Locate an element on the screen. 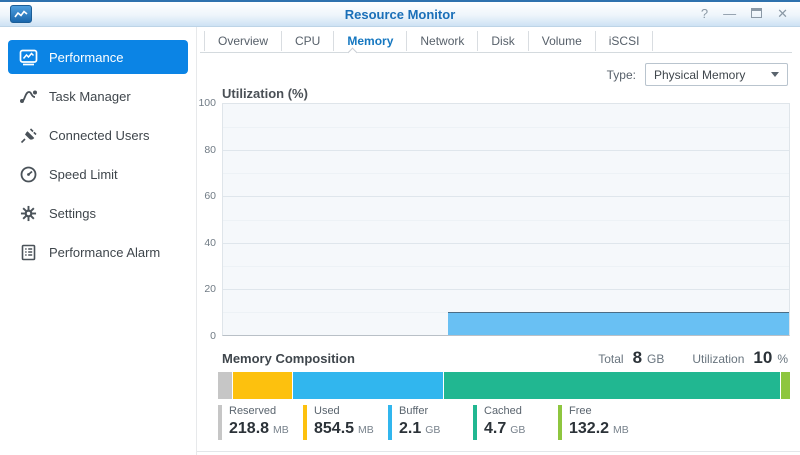  segment-cached is located at coordinates (612, 385).